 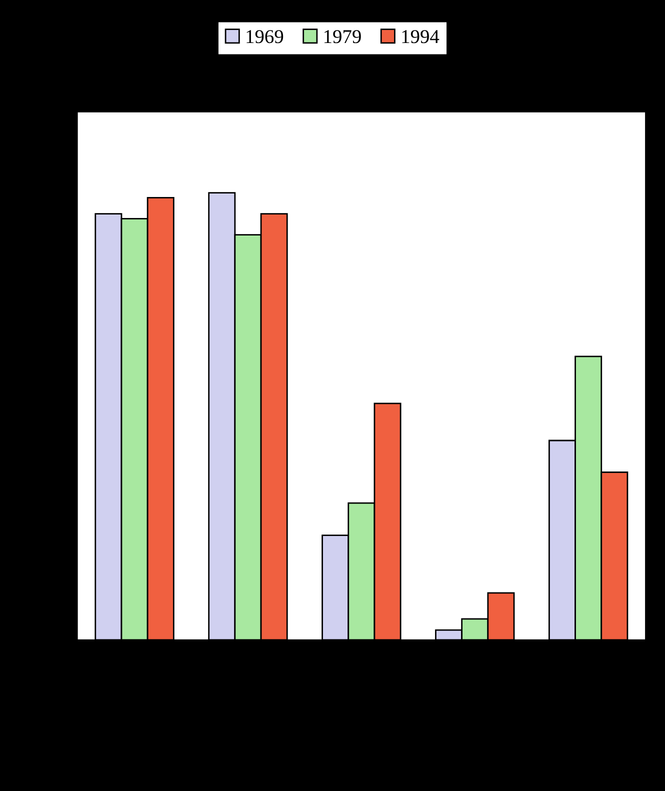 What do you see at coordinates (265, 37) in the screenshot?
I see `legend-label: 1969` at bounding box center [265, 37].